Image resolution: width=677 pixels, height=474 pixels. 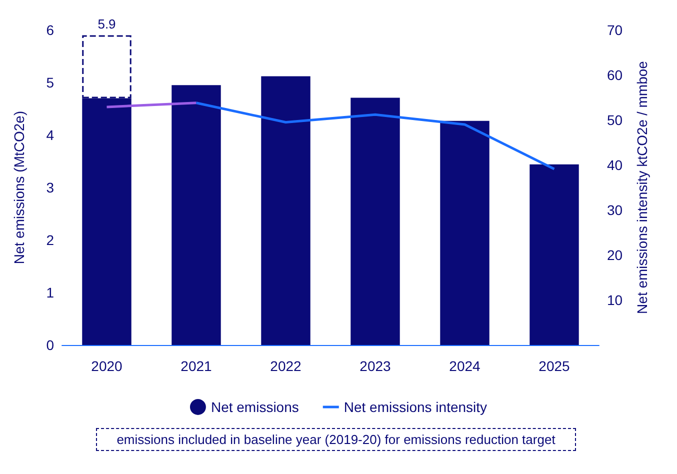 What do you see at coordinates (107, 24) in the screenshot?
I see `total-label: 5.9` at bounding box center [107, 24].